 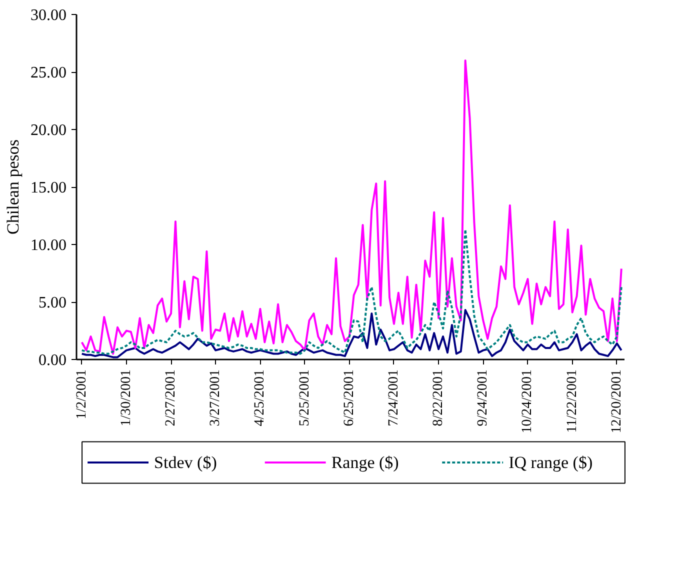 What do you see at coordinates (438, 398) in the screenshot?
I see `x-tick-label: 8/22/2001` at bounding box center [438, 398].